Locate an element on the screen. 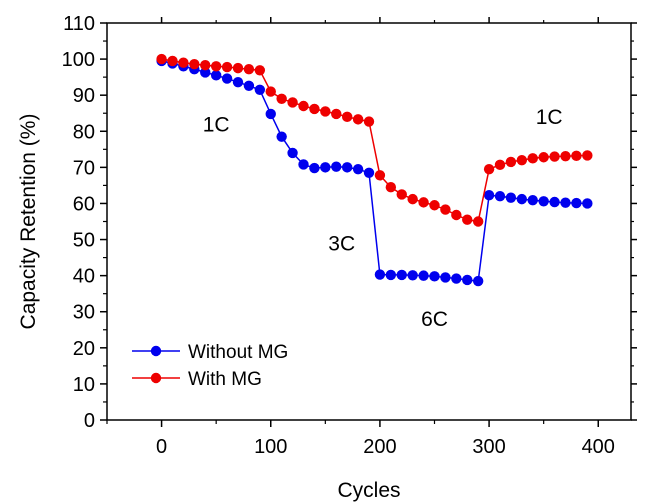 The height and width of the screenshot is (504, 645). legend-label: Without MG is located at coordinates (238, 352).